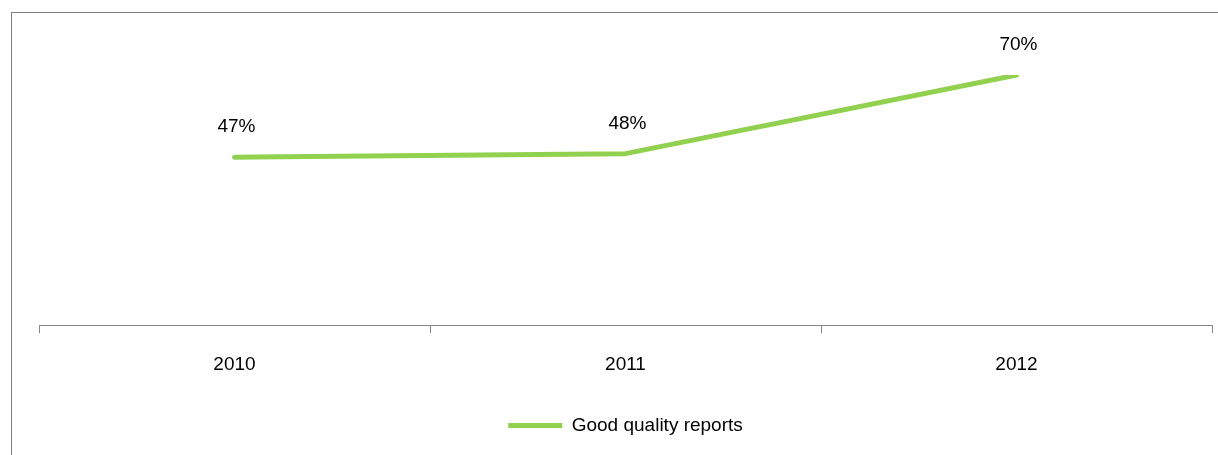  What do you see at coordinates (627, 122) in the screenshot?
I see `data-label: 48%` at bounding box center [627, 122].